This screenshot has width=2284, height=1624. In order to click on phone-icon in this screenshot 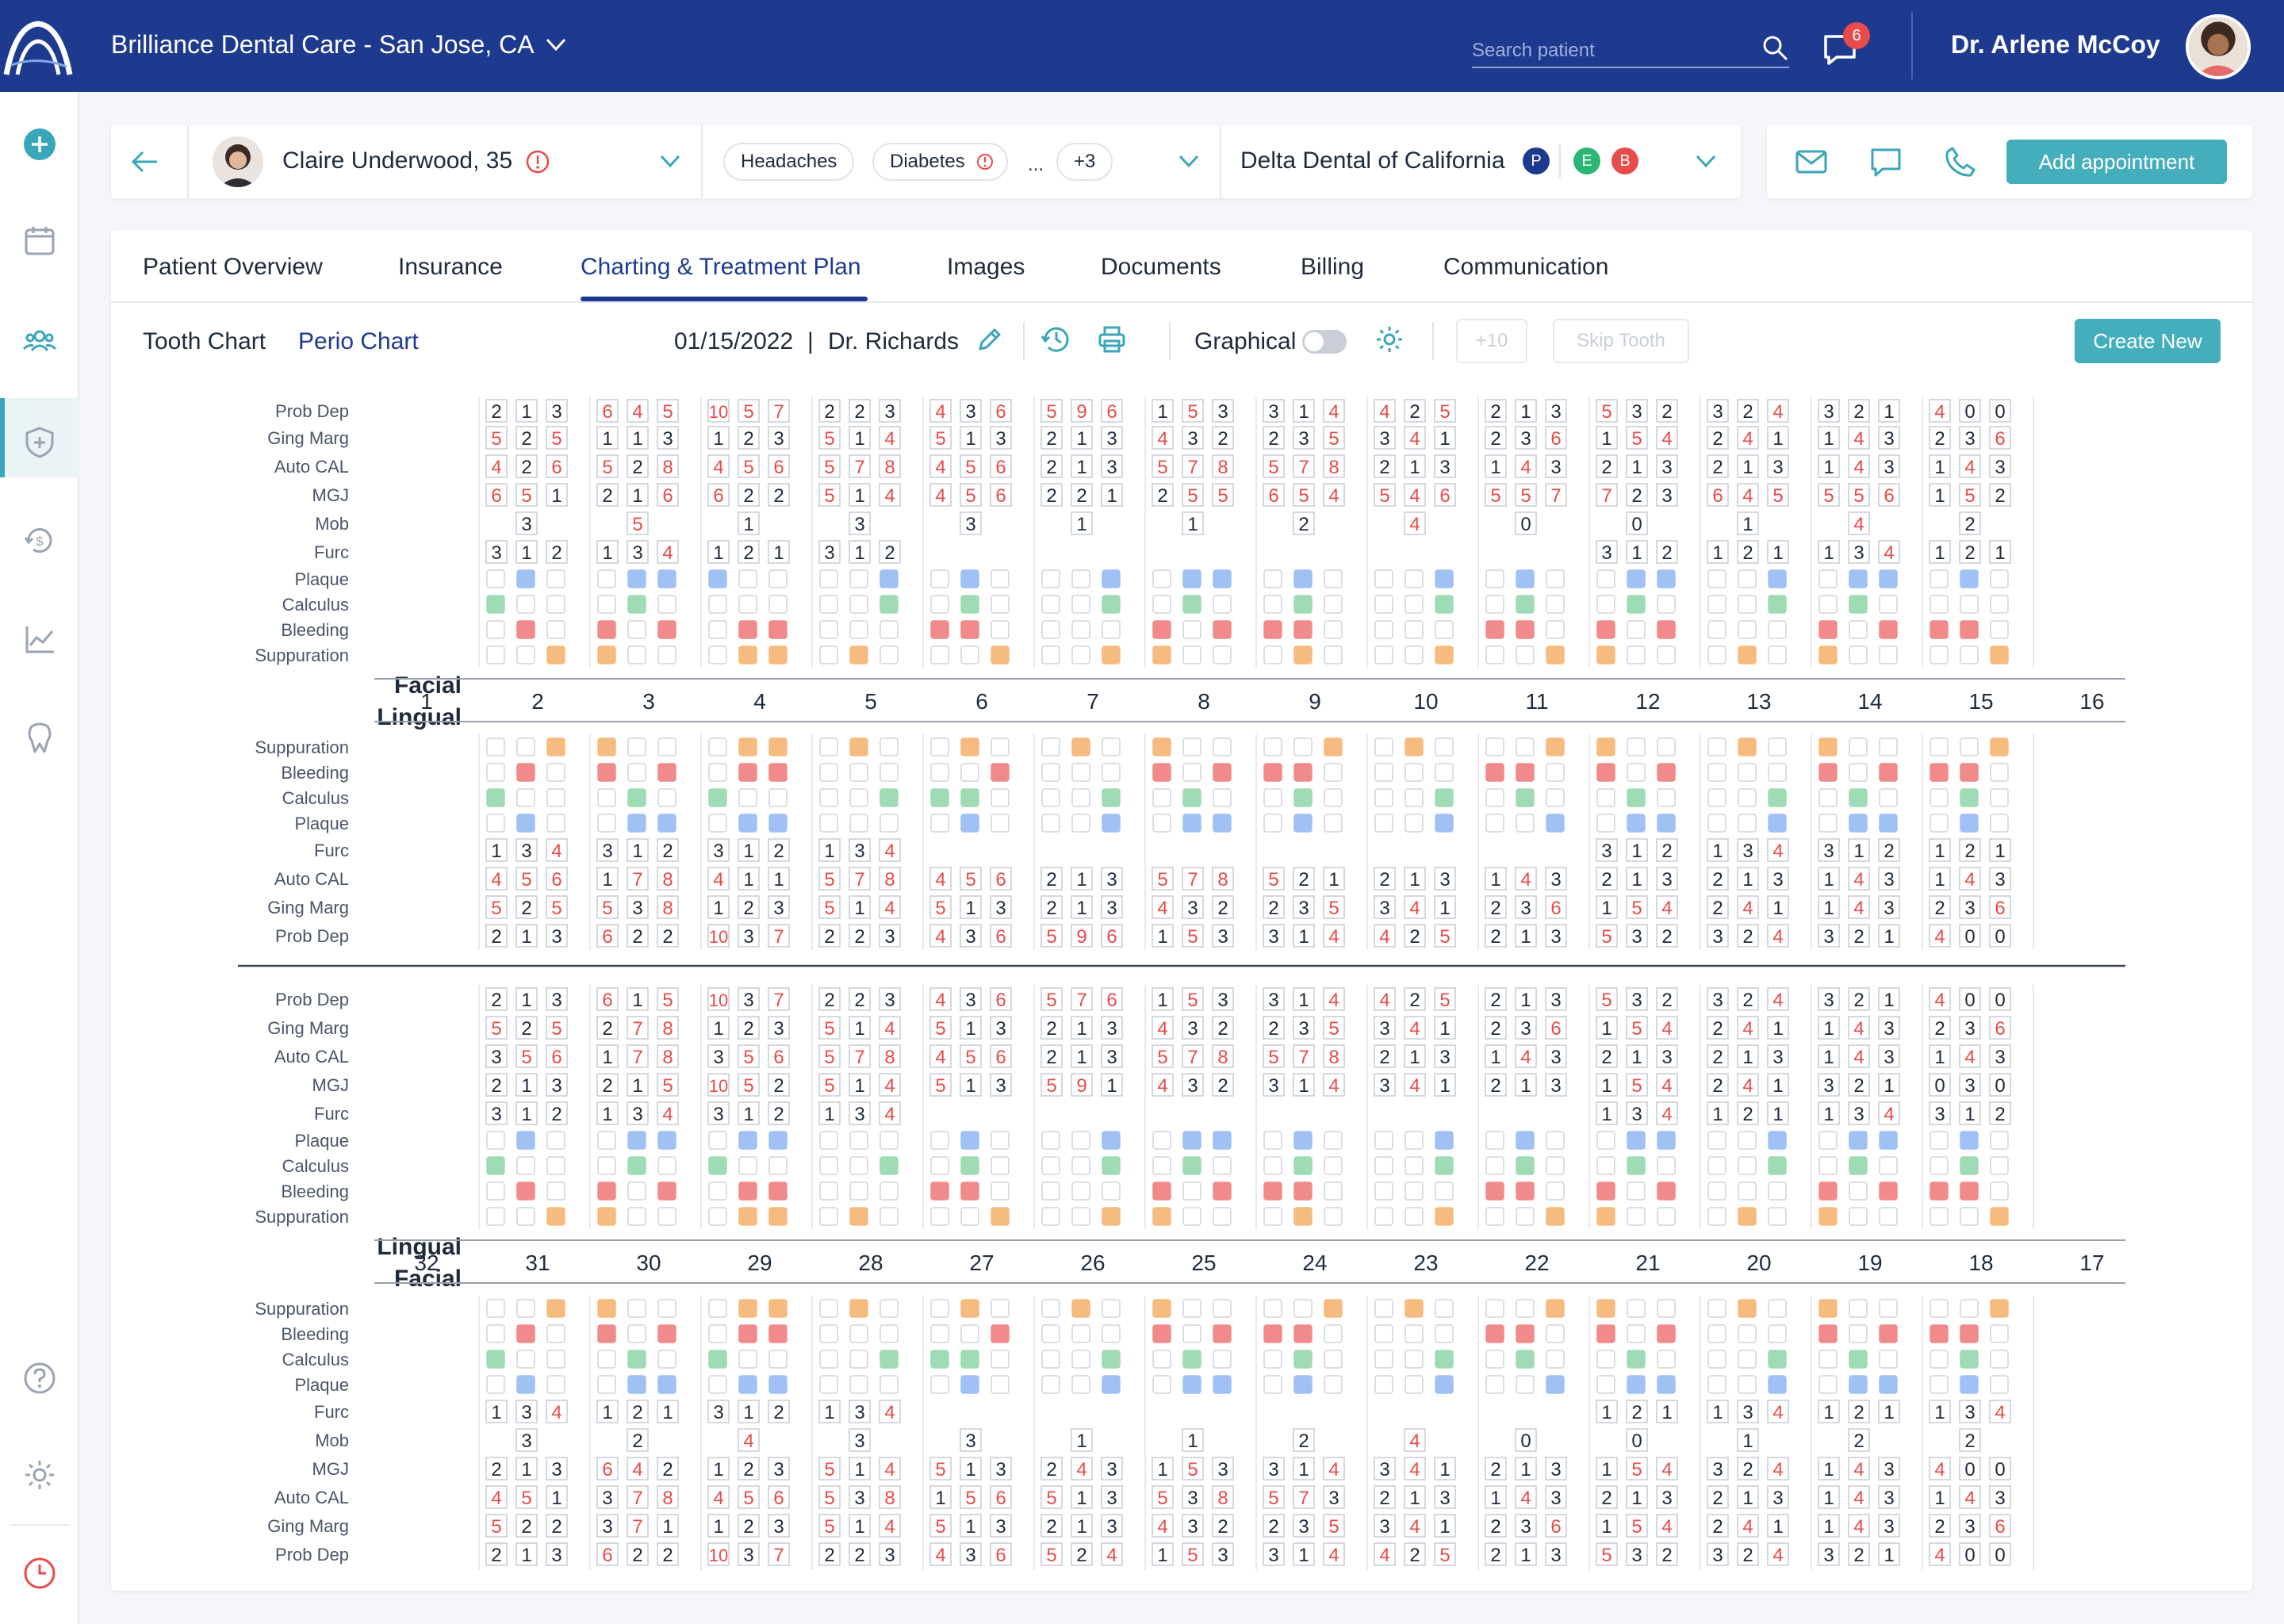, I will do `click(1960, 161)`.